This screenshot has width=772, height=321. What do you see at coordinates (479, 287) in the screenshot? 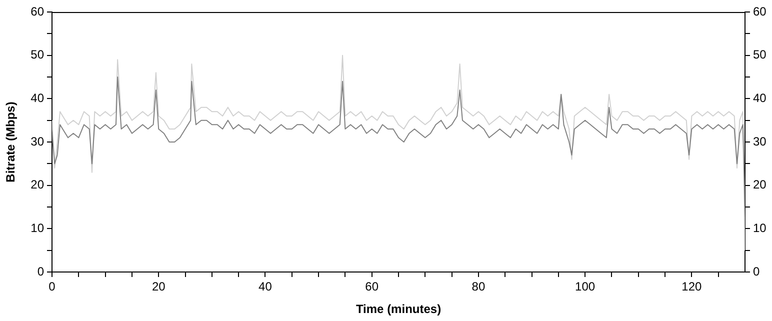
I see `x-tick-label: 80` at bounding box center [479, 287].